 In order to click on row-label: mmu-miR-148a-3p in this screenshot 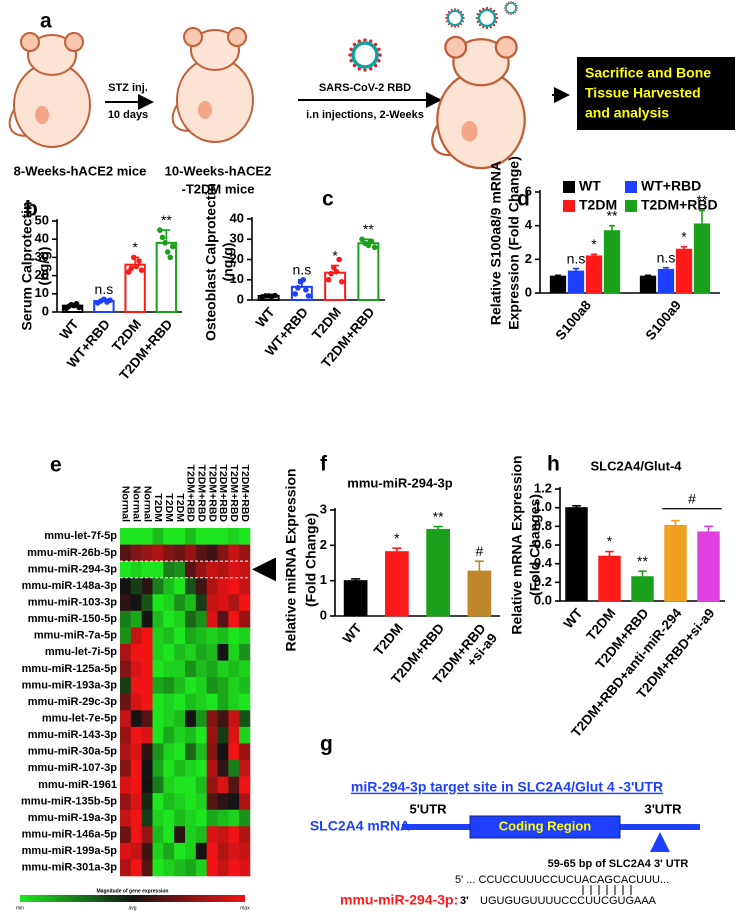, I will do `click(70, 586)`.